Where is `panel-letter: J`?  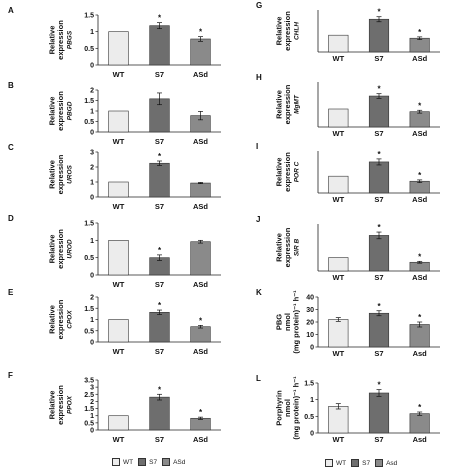
panel-letter: J is located at coordinates (258, 219).